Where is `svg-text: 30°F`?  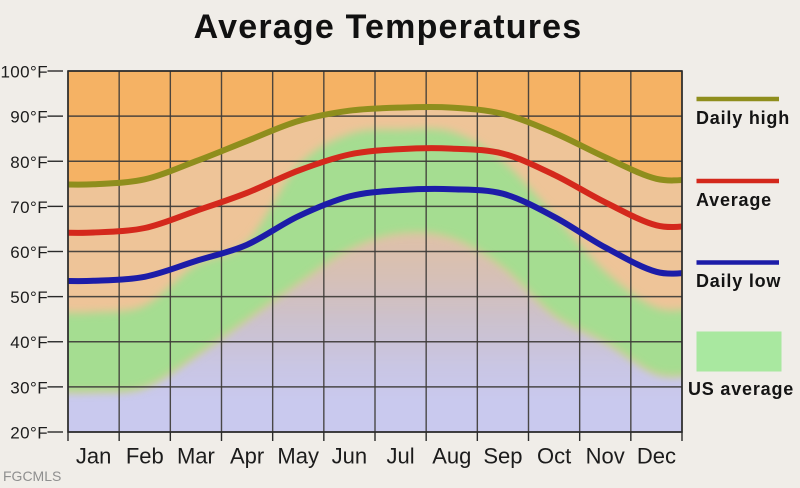
svg-text: 30°F is located at coordinates (29, 387).